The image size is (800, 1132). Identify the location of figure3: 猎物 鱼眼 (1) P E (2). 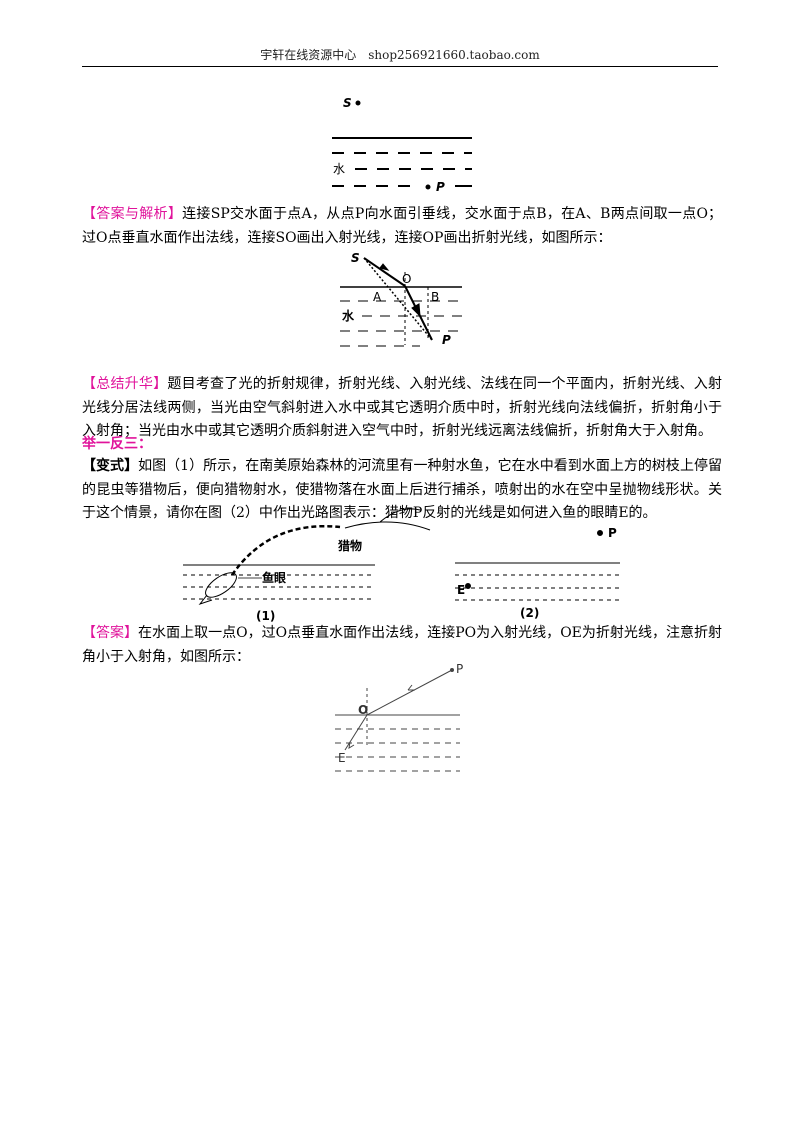
(401, 565).